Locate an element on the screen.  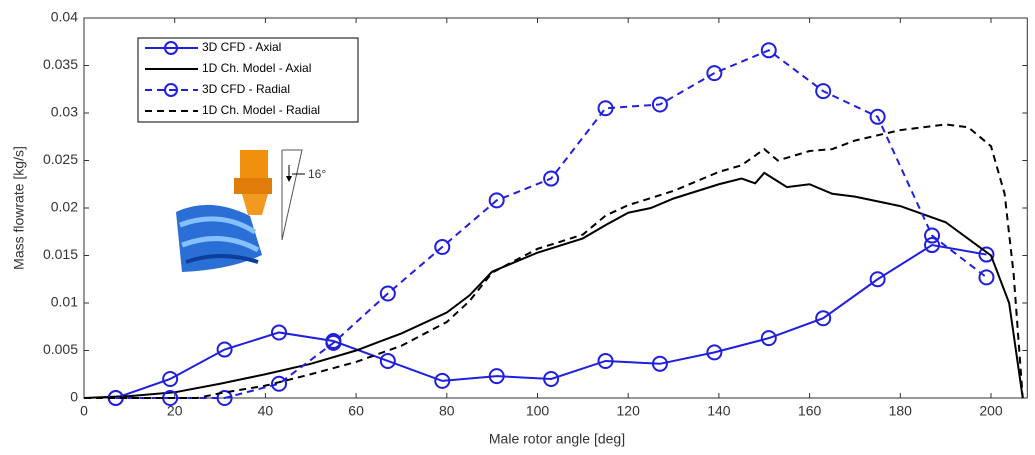
y-tick-label: 0 is located at coordinates (74, 397).